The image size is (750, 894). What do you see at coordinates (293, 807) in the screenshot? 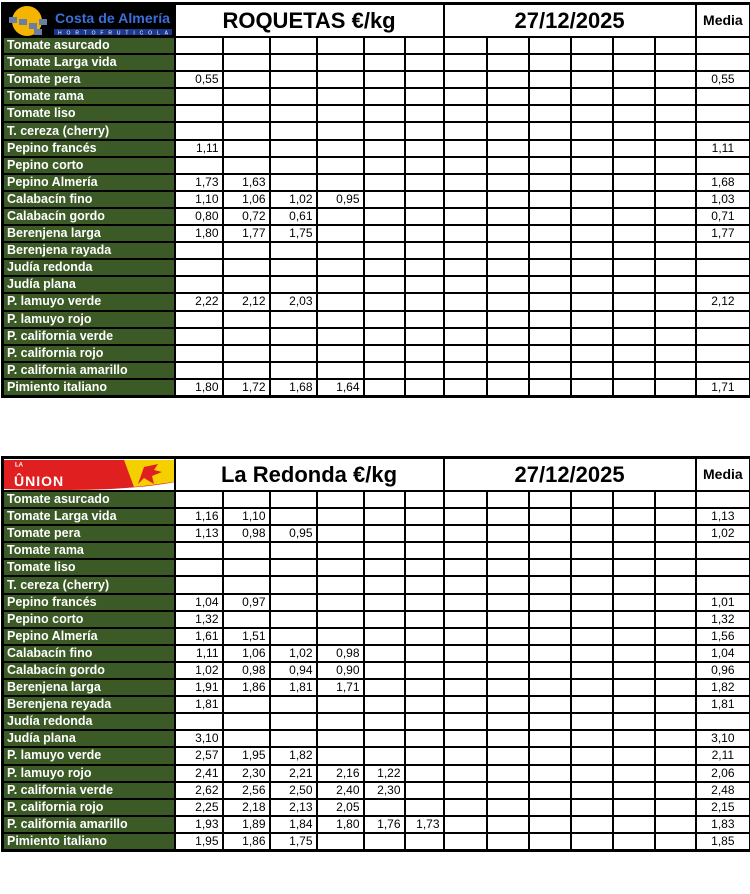
I see `price-cell: 2,13` at bounding box center [293, 807].